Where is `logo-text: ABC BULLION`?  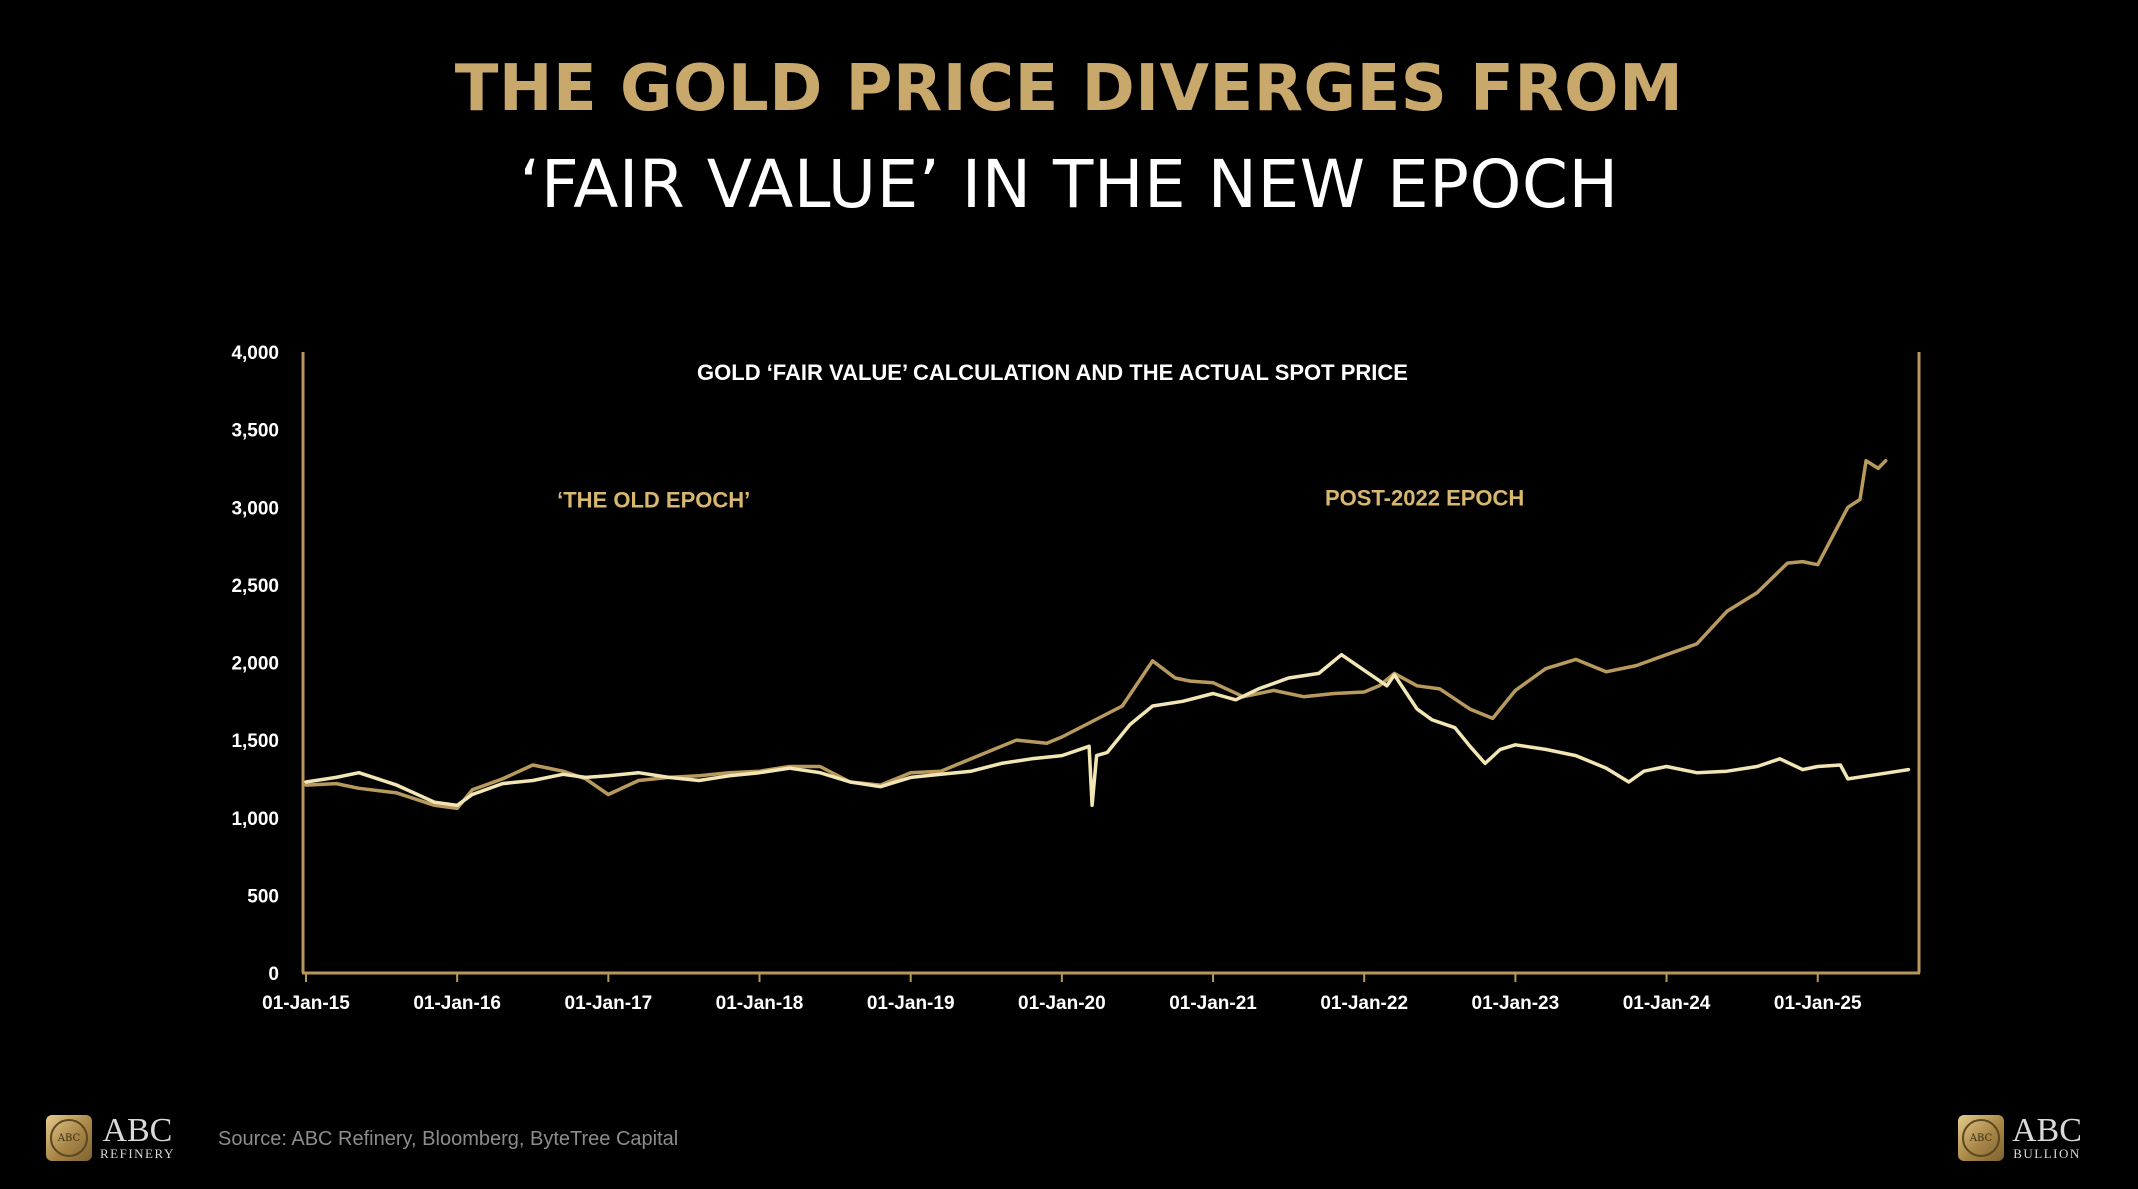 logo-text: ABC BULLION is located at coordinates (2047, 1136).